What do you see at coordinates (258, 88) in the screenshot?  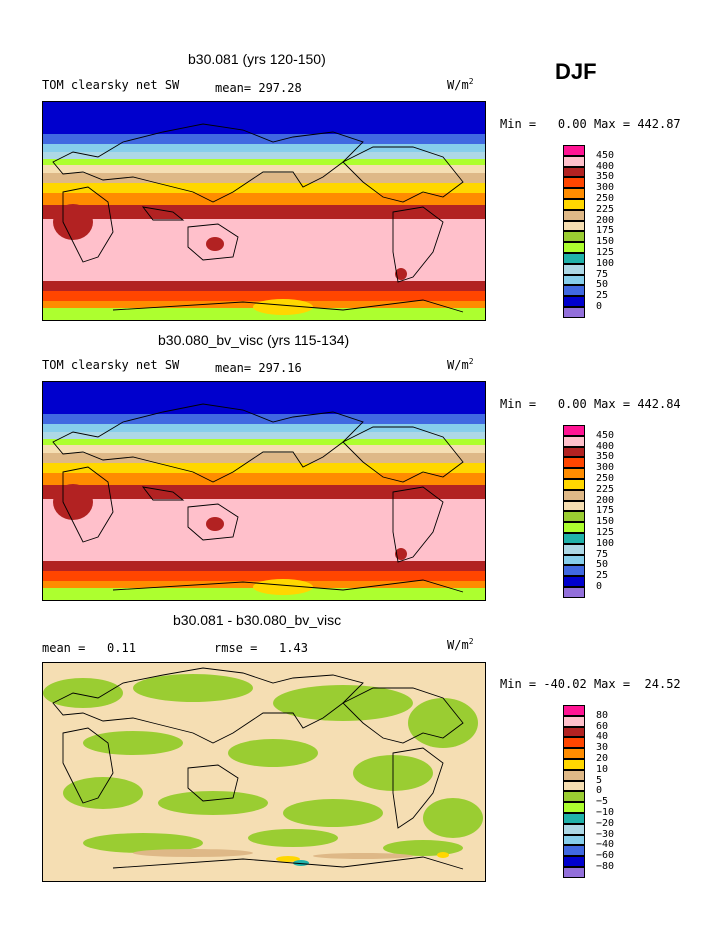 I see `panel1-mean: mean= 297.28` at bounding box center [258, 88].